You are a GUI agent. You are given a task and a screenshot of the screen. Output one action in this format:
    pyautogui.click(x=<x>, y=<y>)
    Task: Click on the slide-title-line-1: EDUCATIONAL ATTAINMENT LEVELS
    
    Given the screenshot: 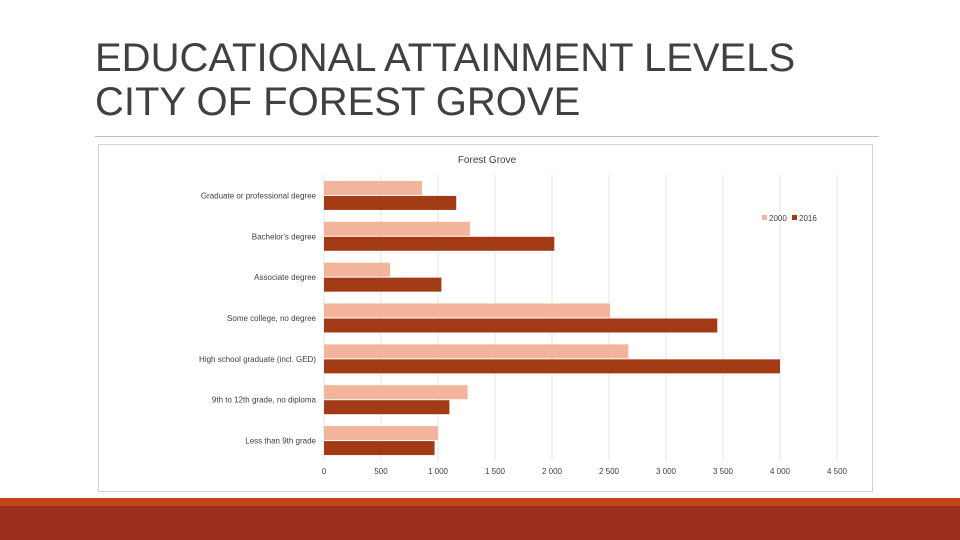 What is the action you would take?
    pyautogui.click(x=445, y=58)
    